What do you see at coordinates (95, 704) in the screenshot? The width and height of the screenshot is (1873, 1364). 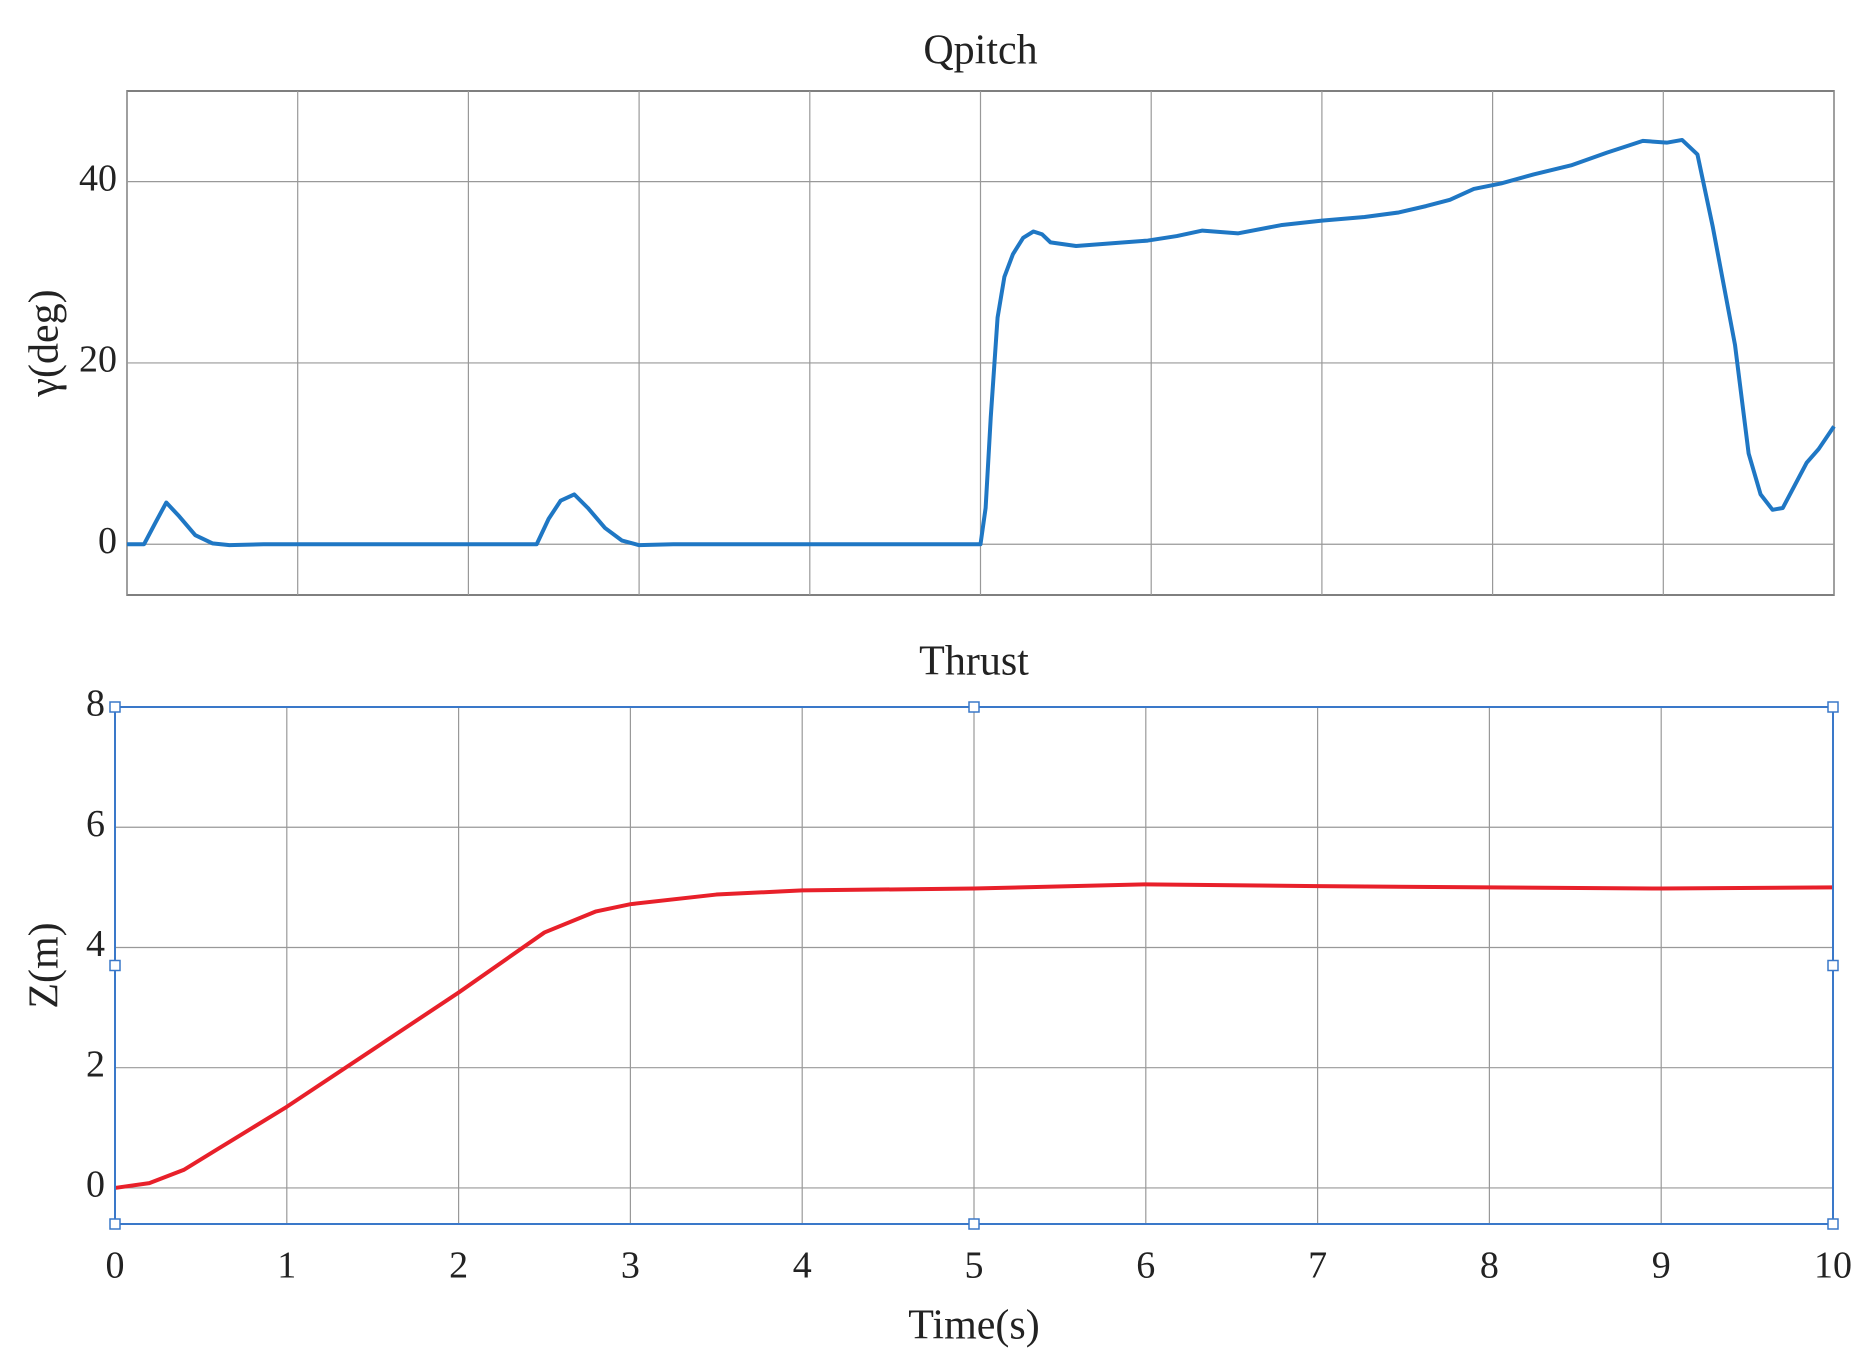 I see `y-tick-label: 8` at bounding box center [95, 704].